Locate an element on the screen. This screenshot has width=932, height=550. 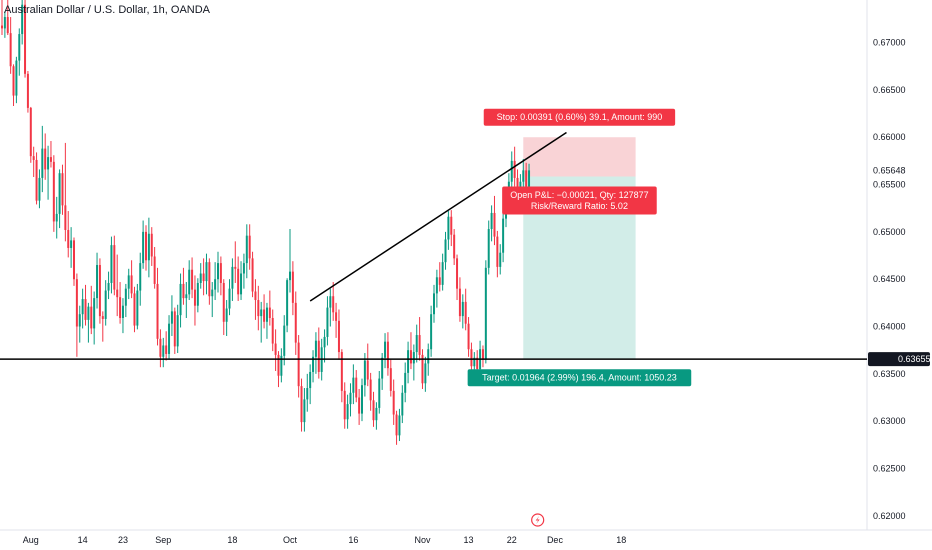
level-price-badge is located at coordinates (899, 359).